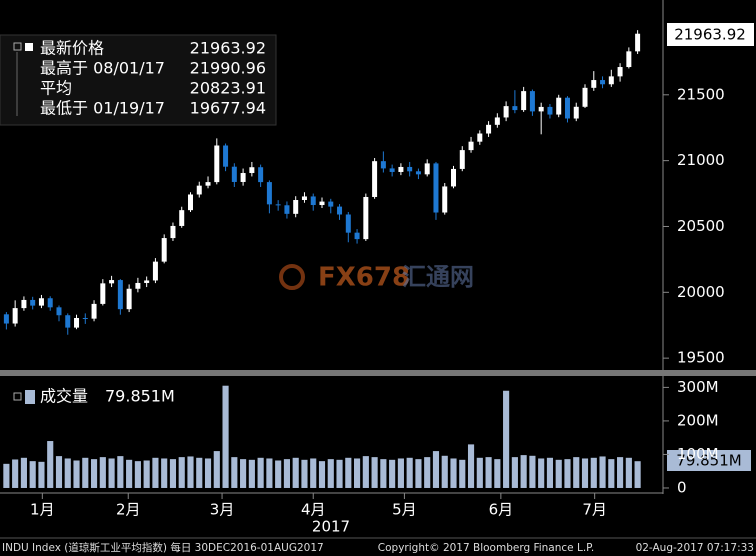  I want to click on x-tick-label: 5月, so click(404, 510).